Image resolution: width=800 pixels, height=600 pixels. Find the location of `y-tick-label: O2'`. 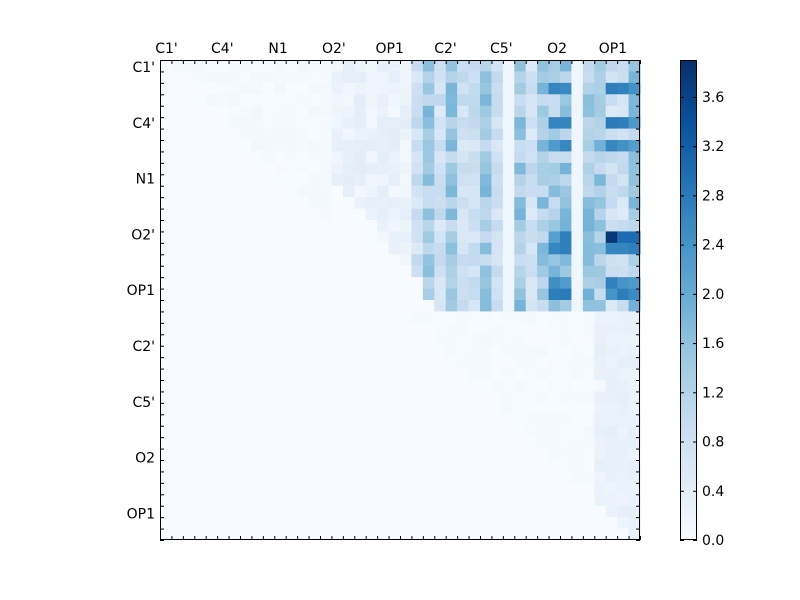

y-tick-label: O2' is located at coordinates (143, 235).